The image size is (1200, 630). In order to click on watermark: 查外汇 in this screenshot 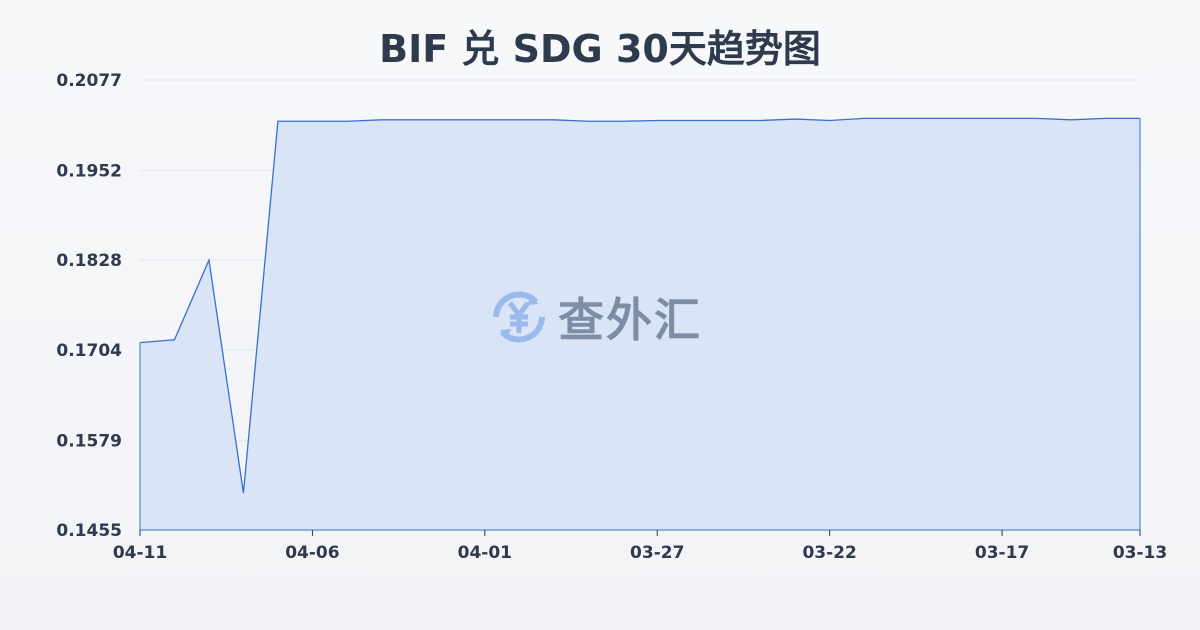, I will do `click(595, 317)`.